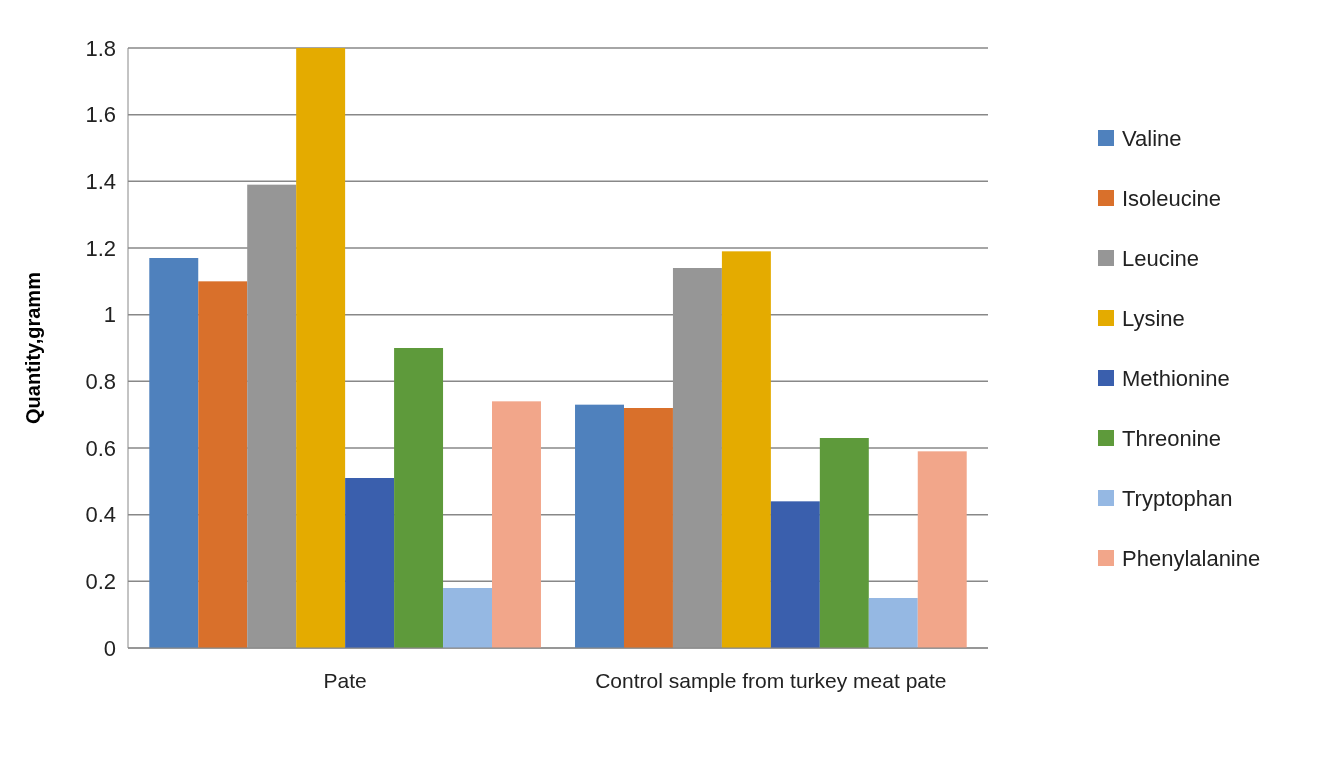 This screenshot has height=762, width=1333. Describe the element at coordinates (100, 115) in the screenshot. I see `y-tick-label: 1.6` at that location.